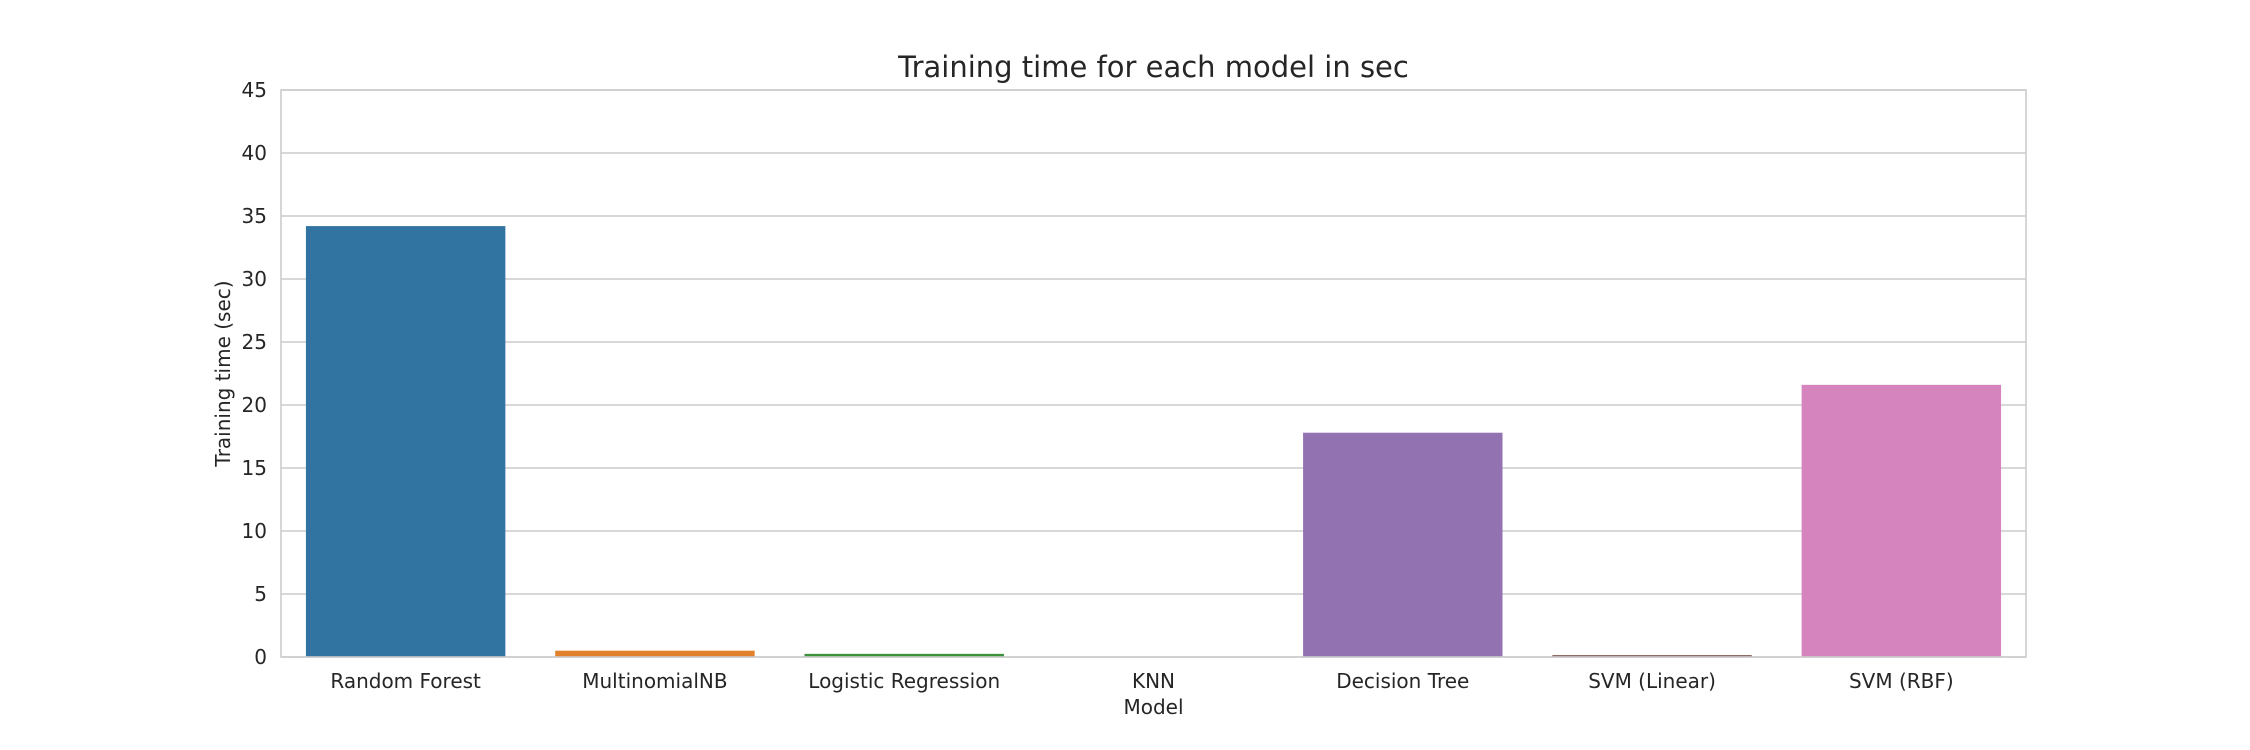 The image size is (2250, 750). I want to click on x-tick-label: Logistic Regression, so click(904, 681).